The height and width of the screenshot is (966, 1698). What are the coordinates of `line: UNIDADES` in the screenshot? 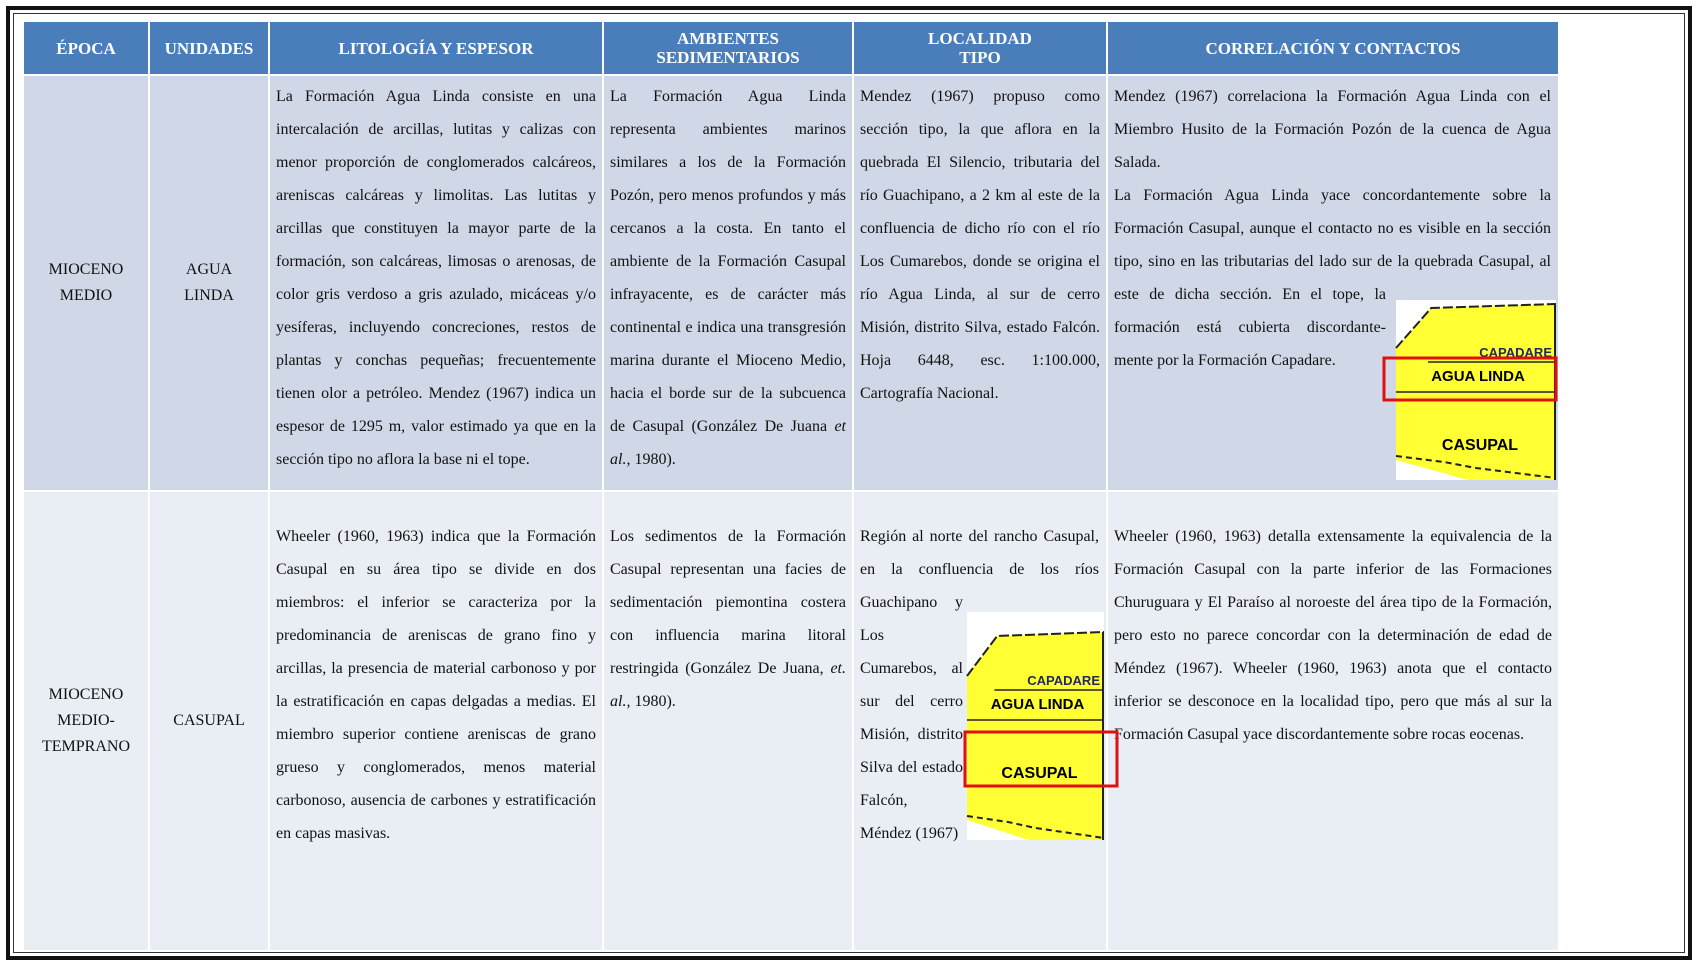 It's located at (209, 48).